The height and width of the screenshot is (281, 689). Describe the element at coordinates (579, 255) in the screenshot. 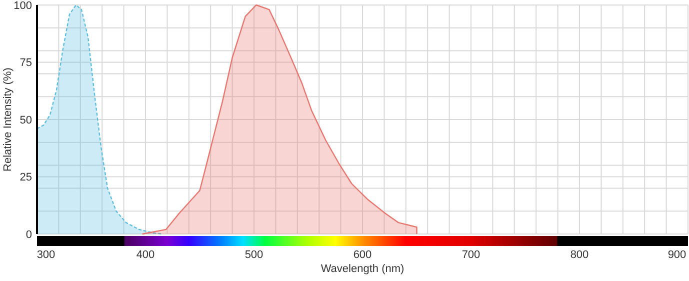

I see `x-tick-label: 800` at that location.